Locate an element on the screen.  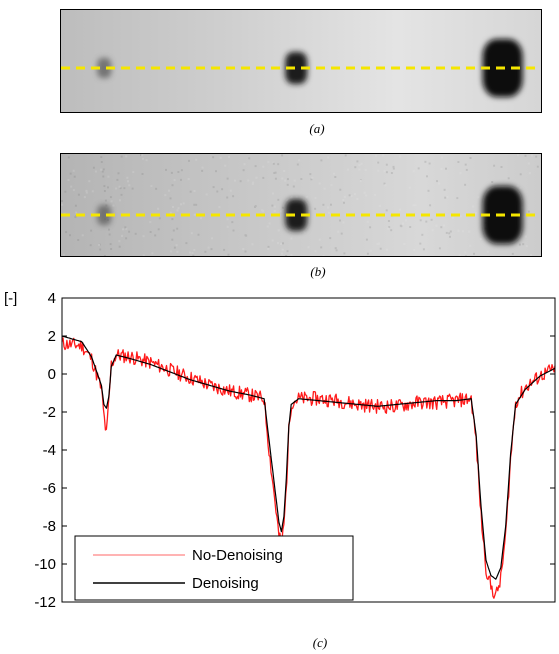
caption-a: (a) is located at coordinates (317, 128).